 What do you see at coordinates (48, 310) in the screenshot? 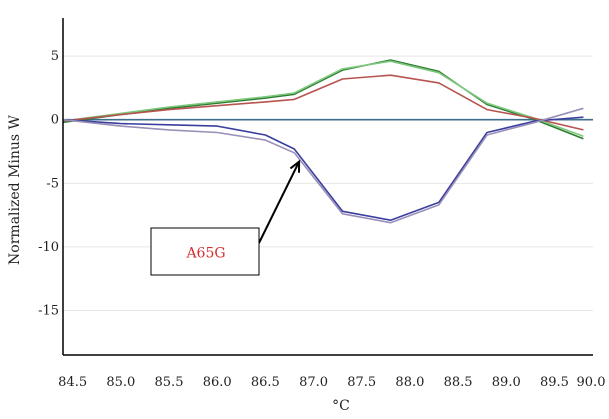
I see `y-tick-label: -15` at bounding box center [48, 310].